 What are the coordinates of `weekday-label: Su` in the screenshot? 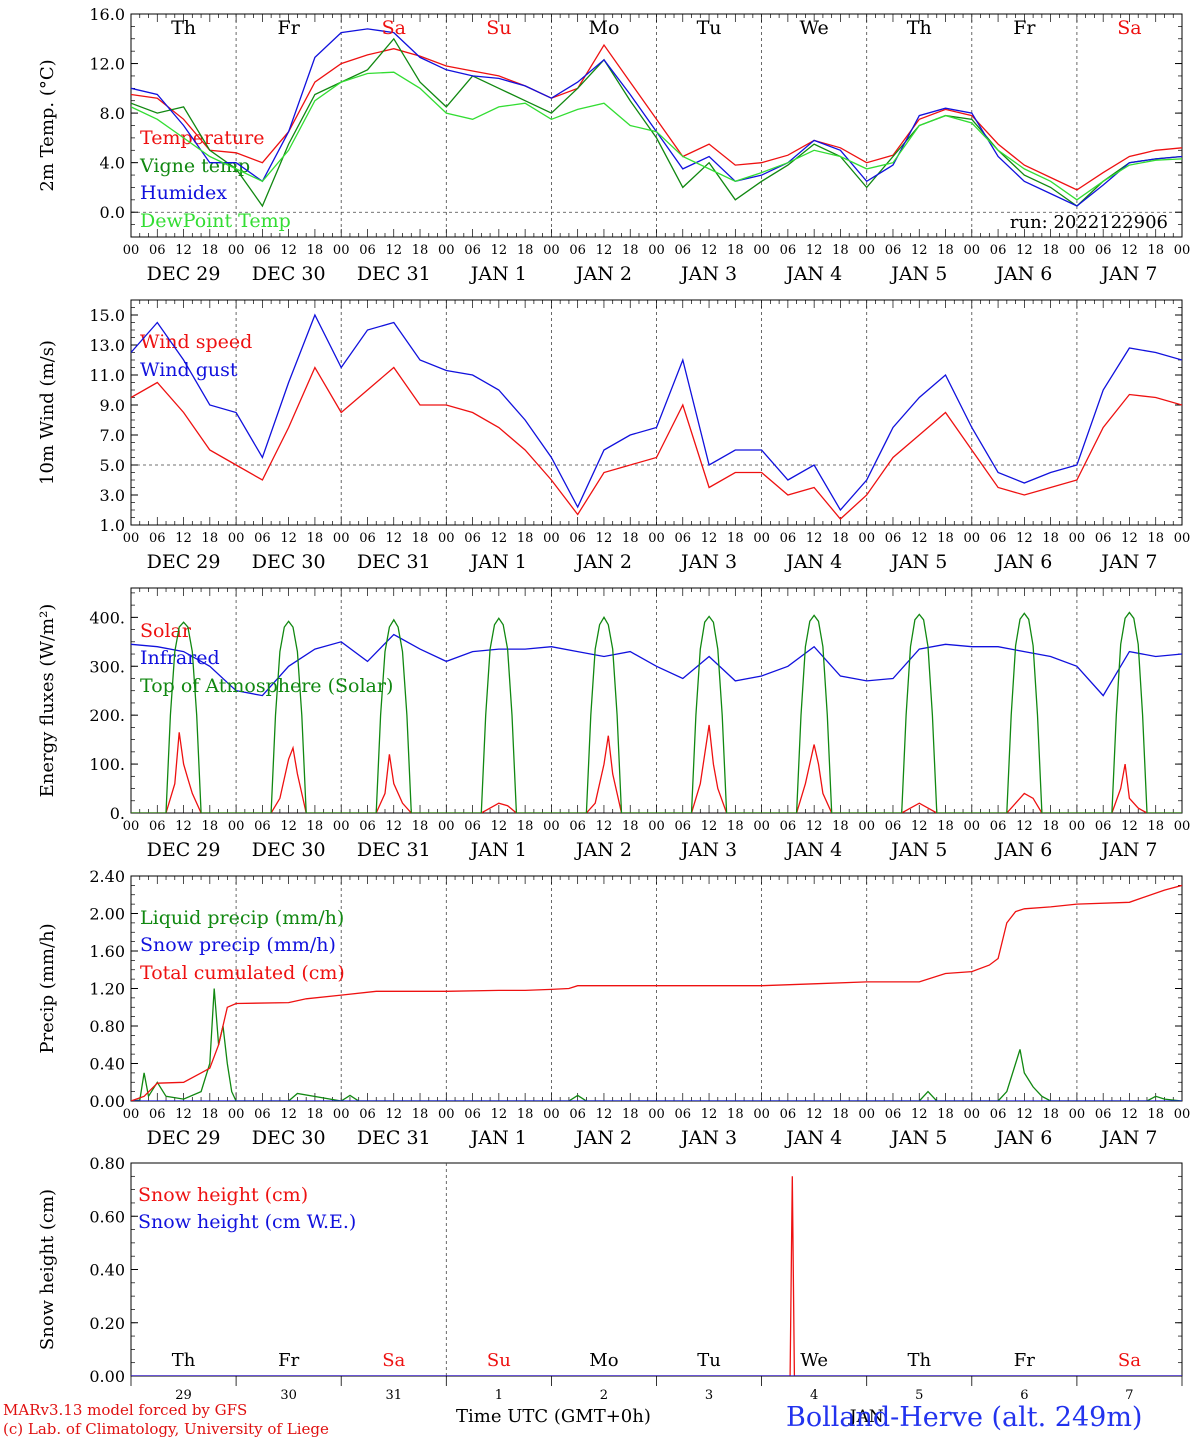 It's located at (498, 28).